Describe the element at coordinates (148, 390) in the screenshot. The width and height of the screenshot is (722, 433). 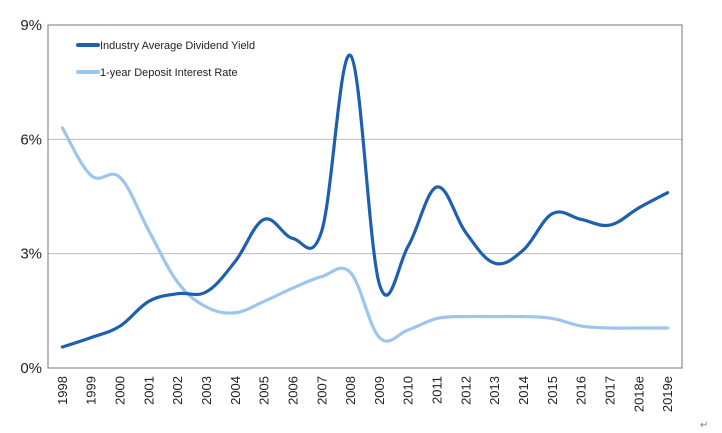
I see `x-tick-label: 2001` at that location.